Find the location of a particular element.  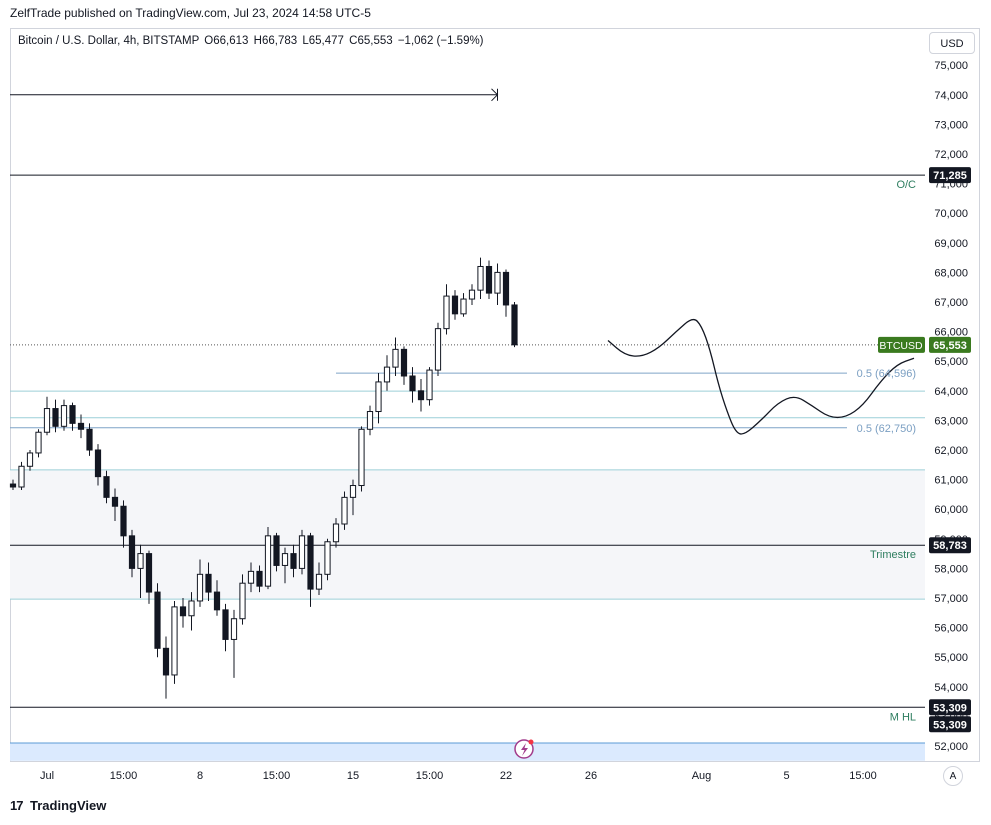

x-tick-label-0: Jul is located at coordinates (47, 776).